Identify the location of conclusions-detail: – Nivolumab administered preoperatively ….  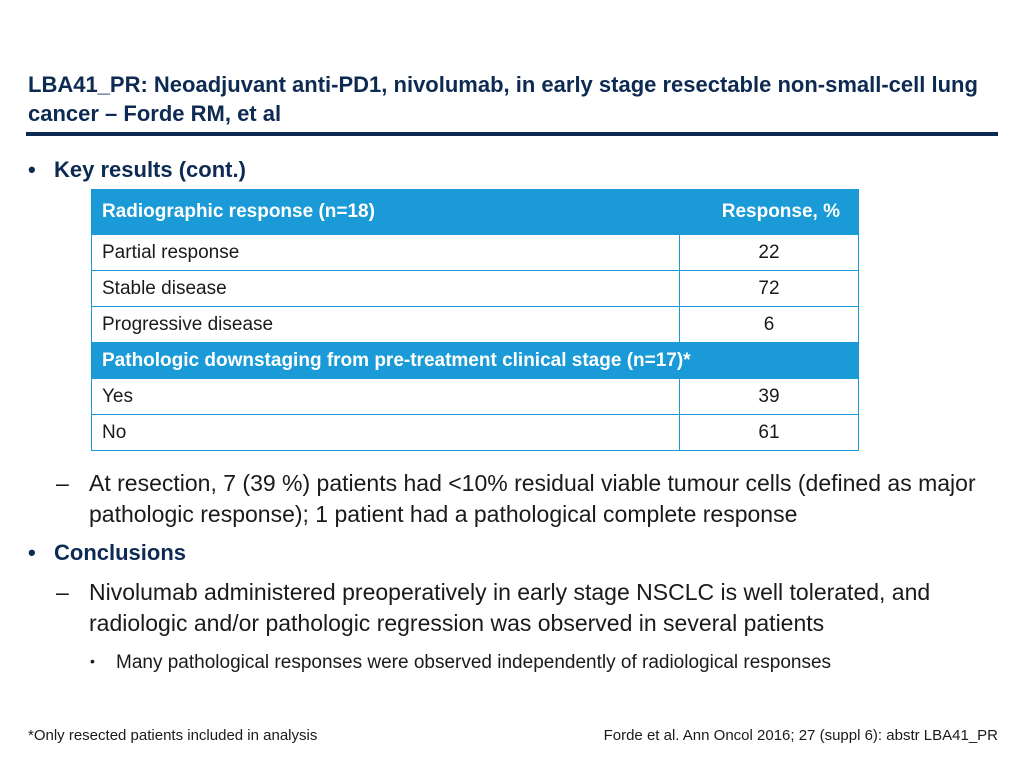
(531, 608).